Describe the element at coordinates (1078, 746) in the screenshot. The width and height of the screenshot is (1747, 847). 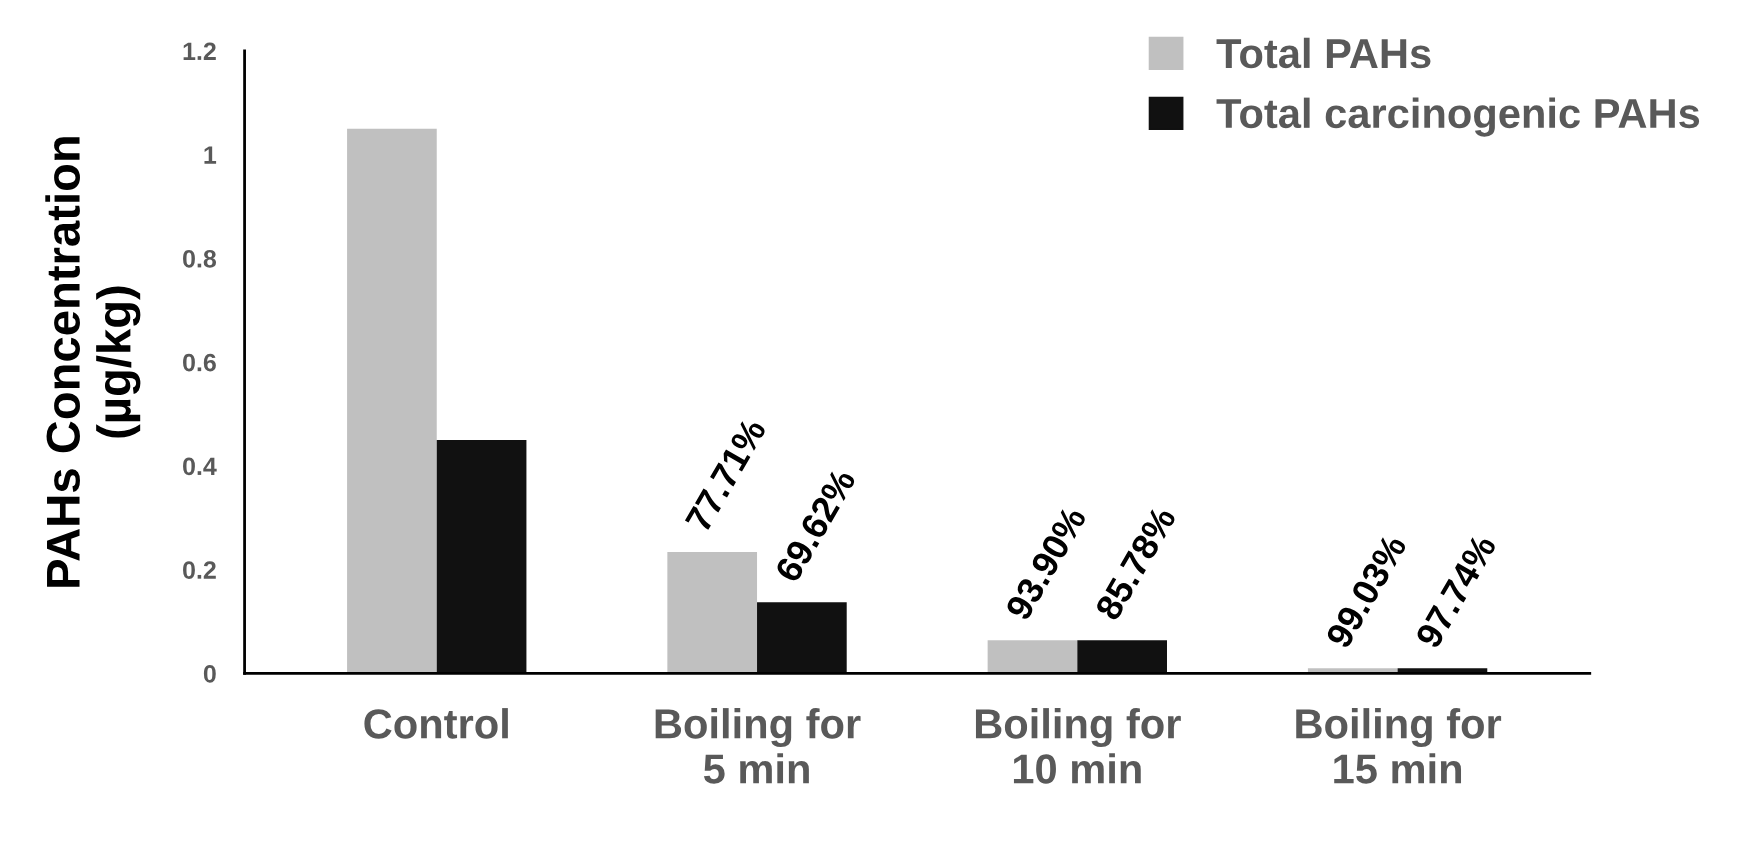
I see `x-tick-label: Boiling for 10 min` at that location.